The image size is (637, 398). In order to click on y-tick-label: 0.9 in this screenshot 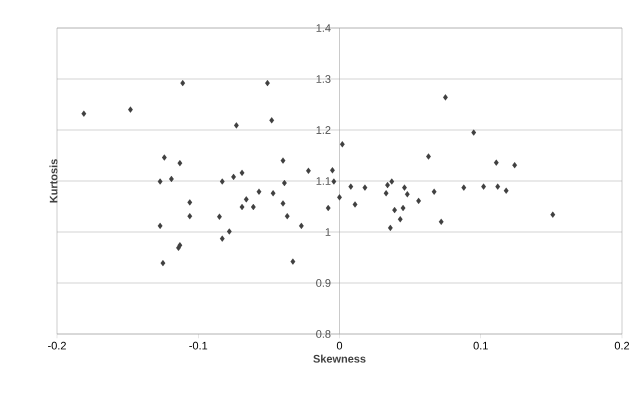, I will do `click(323, 283)`.